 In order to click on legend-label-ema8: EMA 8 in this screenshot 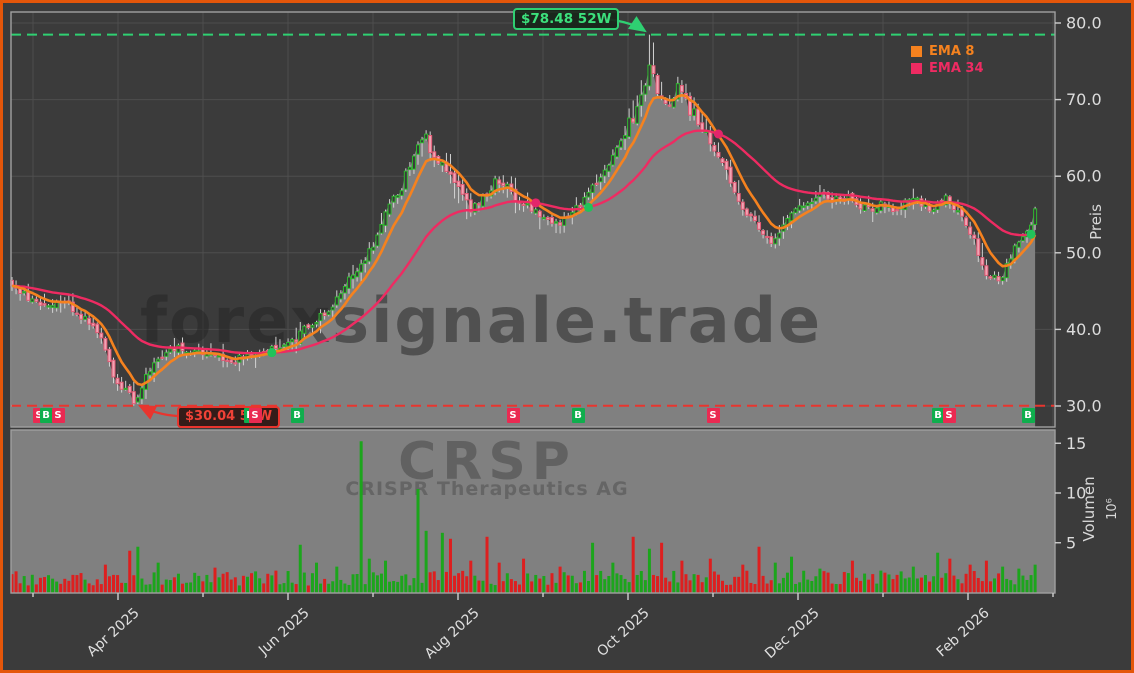, I will do `click(952, 51)`.